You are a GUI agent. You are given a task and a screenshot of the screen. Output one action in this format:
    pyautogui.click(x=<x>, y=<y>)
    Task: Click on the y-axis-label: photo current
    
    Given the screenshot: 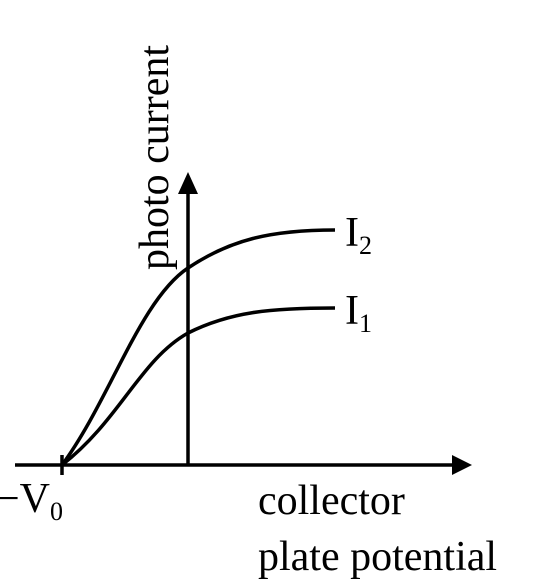 What is the action you would take?
    pyautogui.click(x=155, y=157)
    